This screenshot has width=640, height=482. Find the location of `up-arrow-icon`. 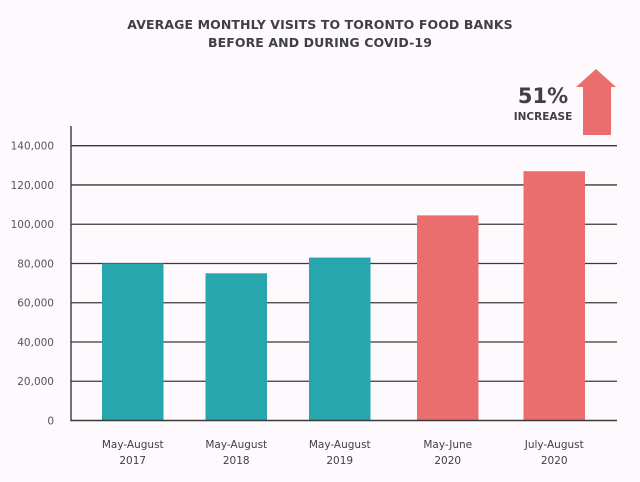

up-arrow-icon is located at coordinates (596, 102).